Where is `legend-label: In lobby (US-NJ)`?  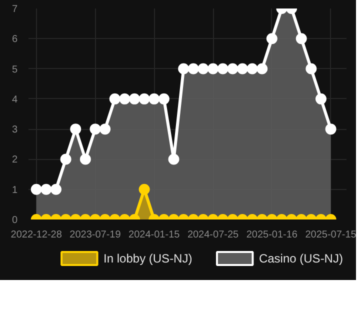 legend-label: In lobby (US-NJ) is located at coordinates (148, 259).